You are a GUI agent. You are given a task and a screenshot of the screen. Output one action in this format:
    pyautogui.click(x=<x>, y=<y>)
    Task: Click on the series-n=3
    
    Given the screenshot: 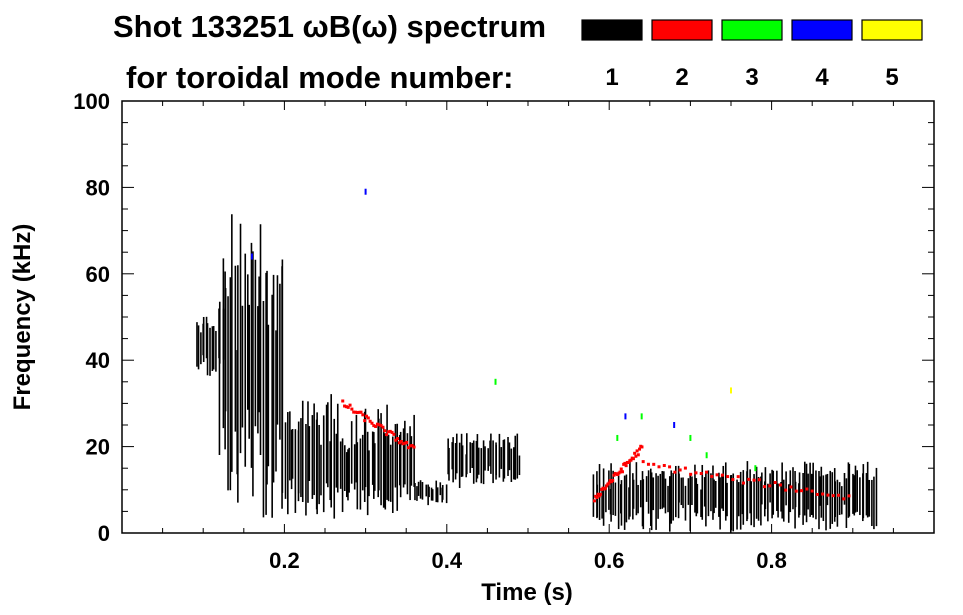 What is the action you would take?
    pyautogui.click(x=625, y=425)
    